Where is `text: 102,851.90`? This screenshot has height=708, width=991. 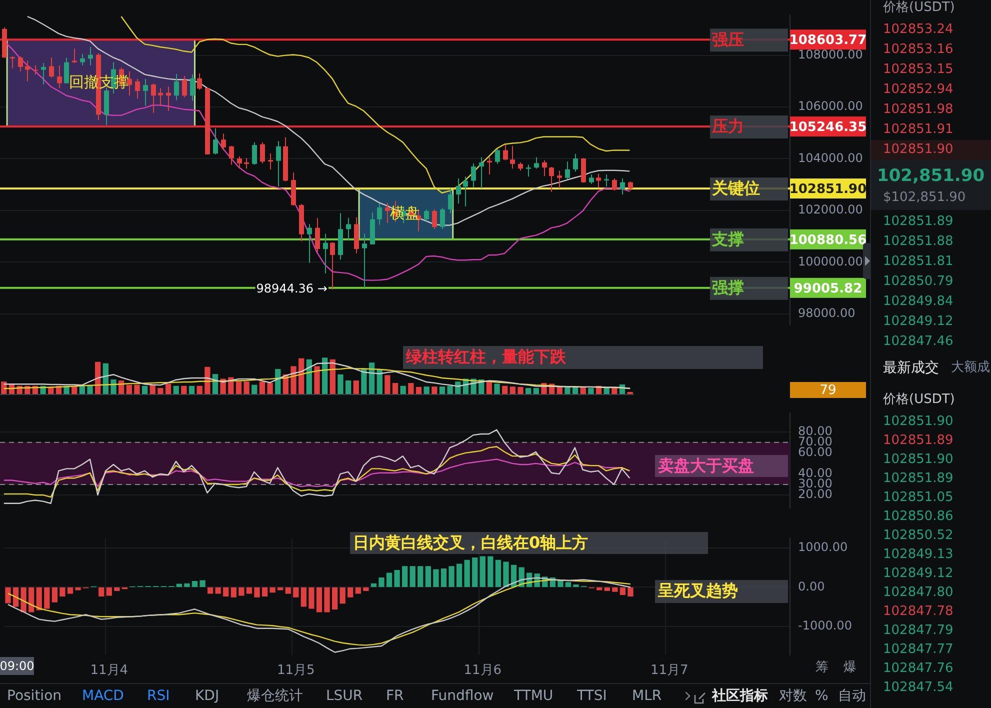 text: 102,851.90 is located at coordinates (931, 176).